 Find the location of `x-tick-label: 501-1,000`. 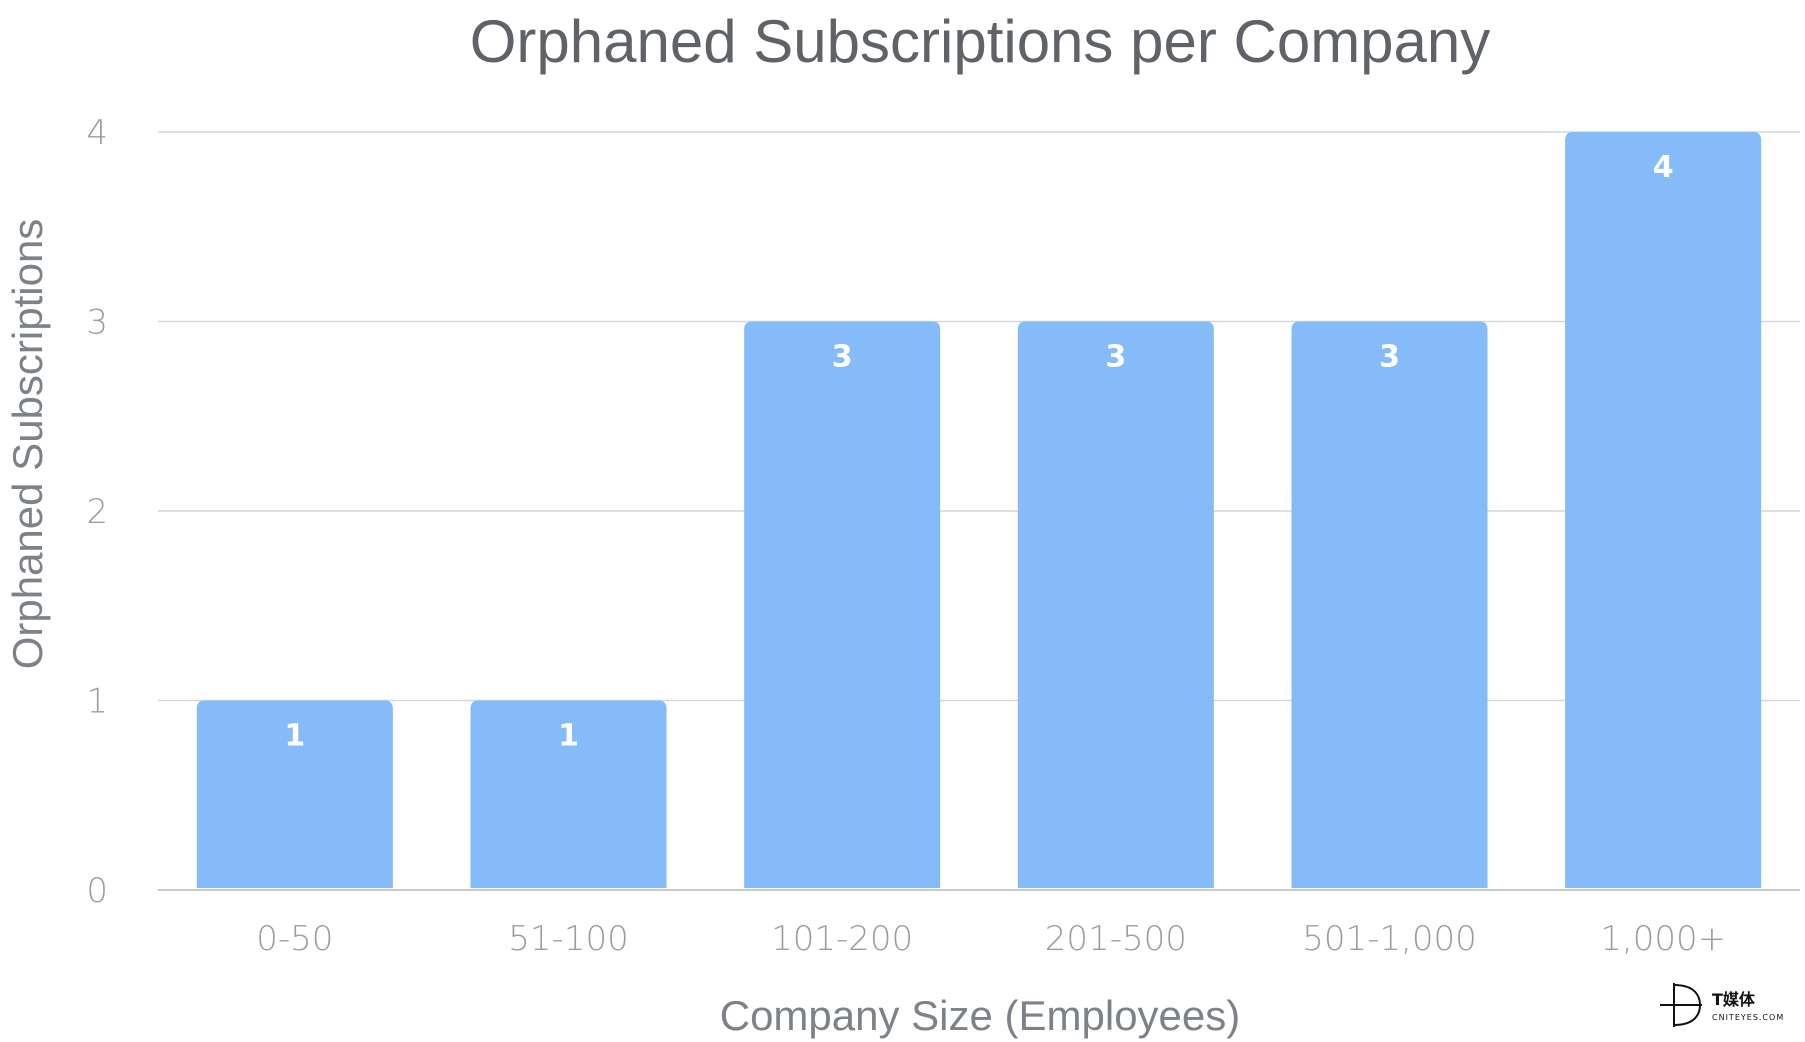

x-tick-label: 501-1,000 is located at coordinates (1389, 939).